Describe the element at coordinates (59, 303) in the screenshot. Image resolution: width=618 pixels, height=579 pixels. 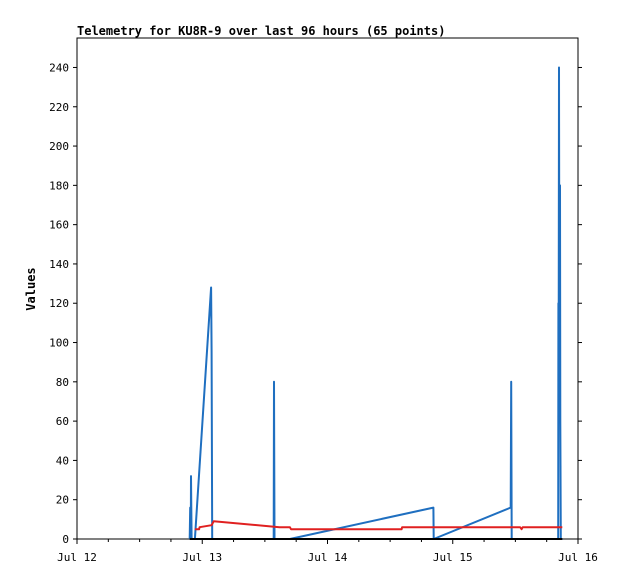
I see `y-tick-label: 120` at that location.